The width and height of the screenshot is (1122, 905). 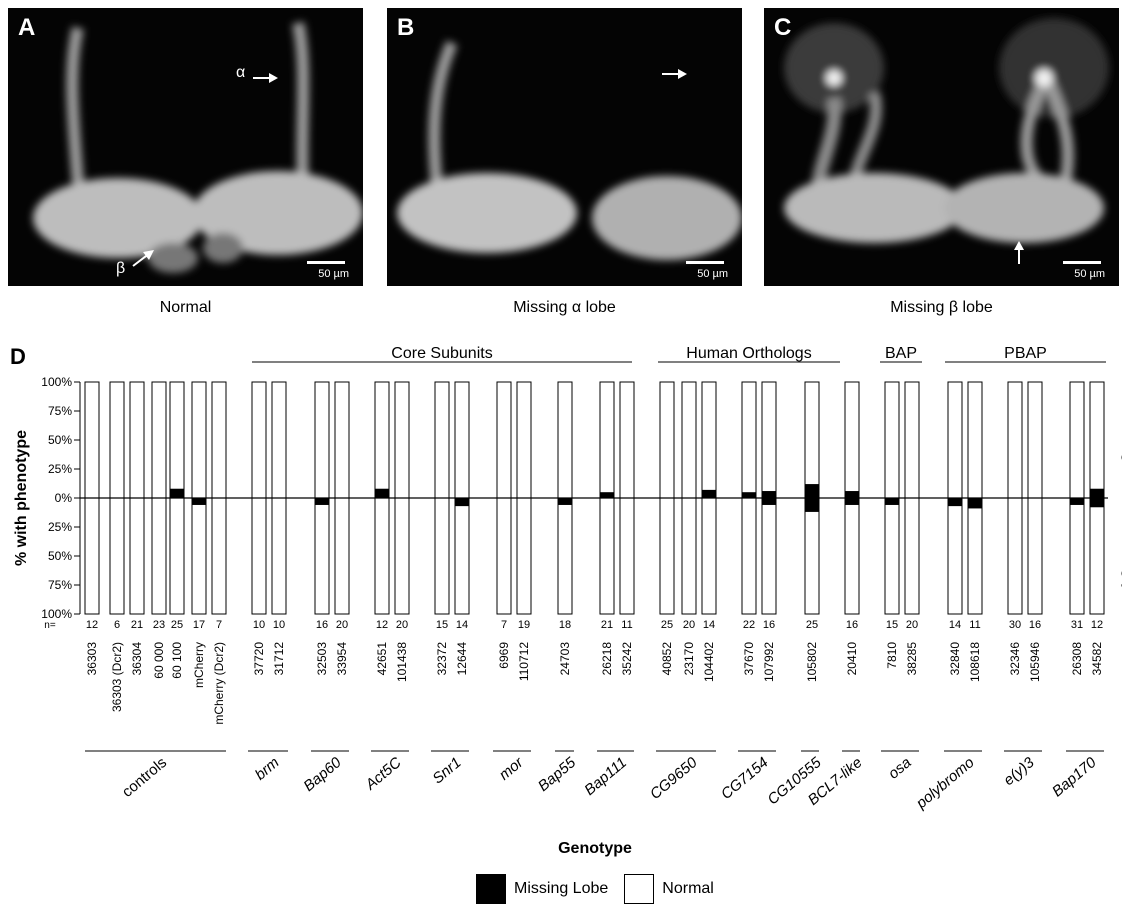 What do you see at coordinates (944, 783) in the screenshot?
I see `group-label: polybromo` at bounding box center [944, 783].